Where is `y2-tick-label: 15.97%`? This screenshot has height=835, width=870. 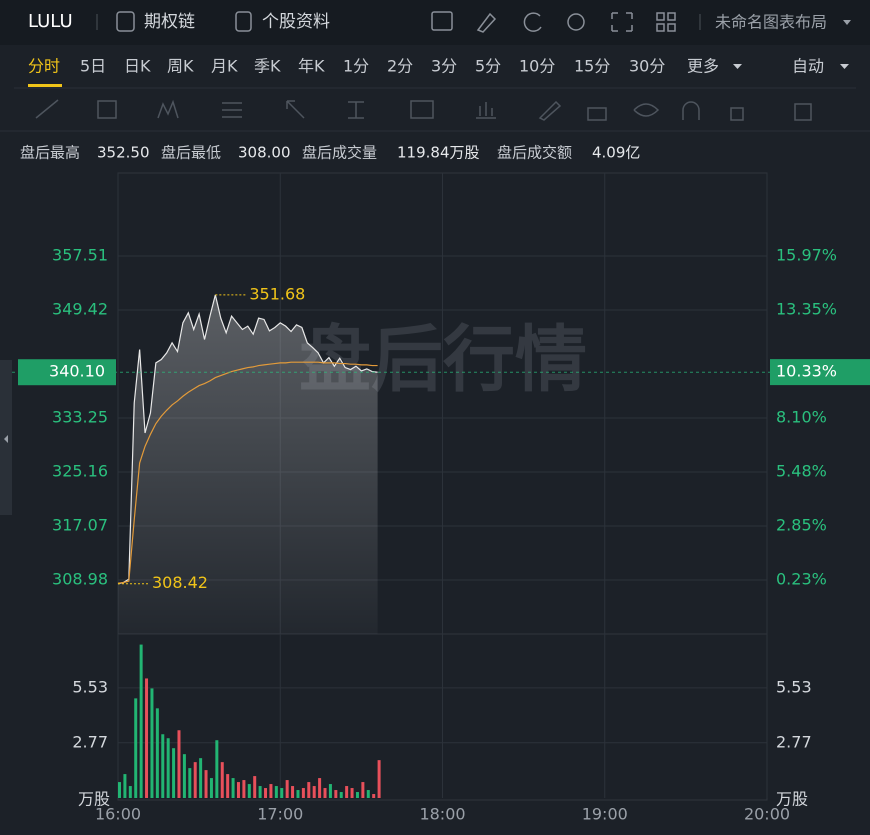 y2-tick-label: 15.97% is located at coordinates (806, 254).